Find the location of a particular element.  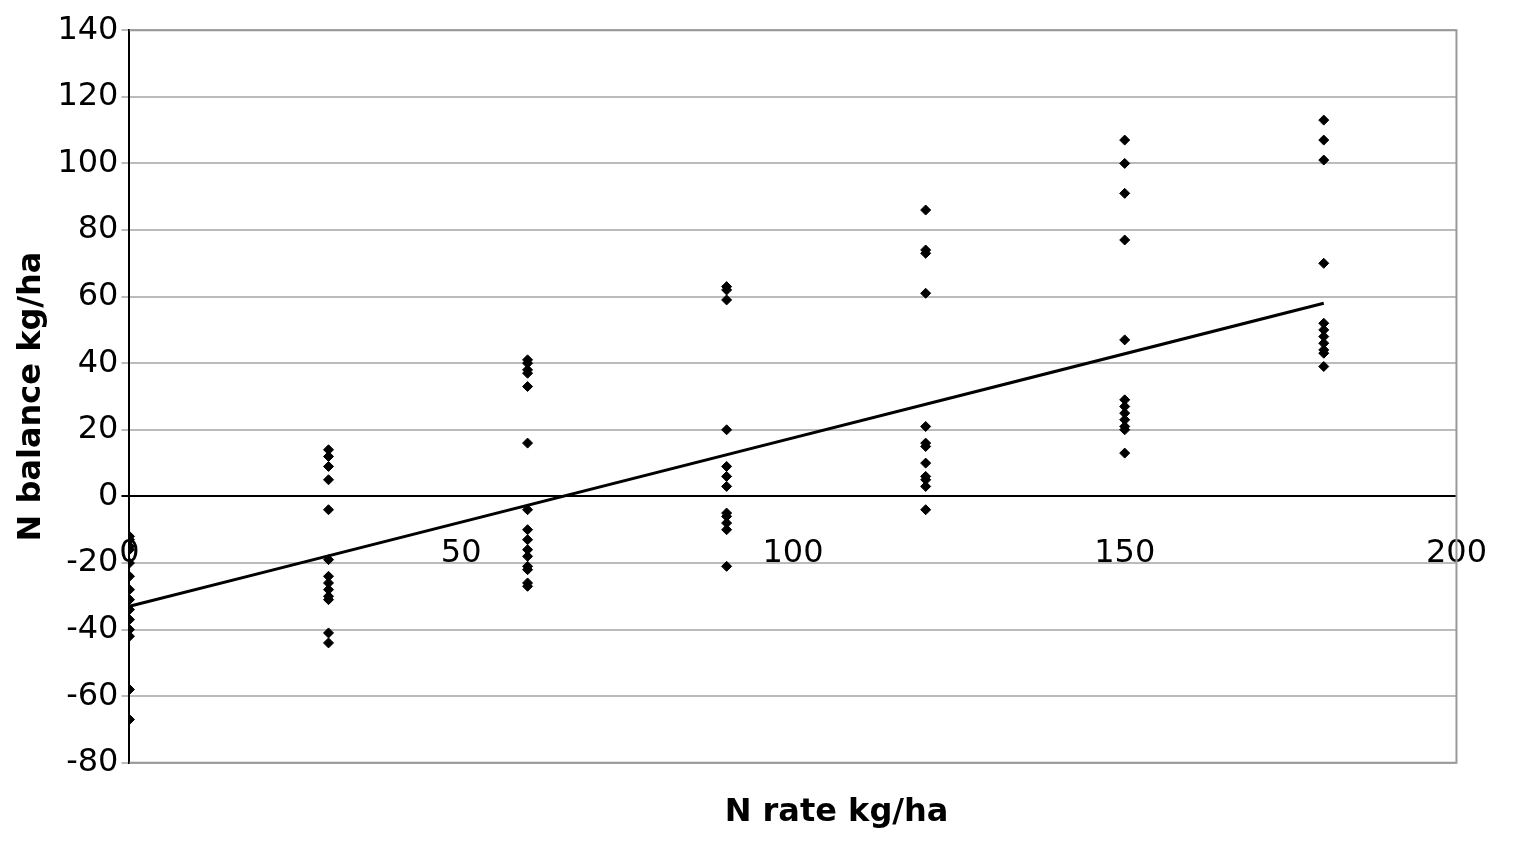

x-tick-label: 200 is located at coordinates (1456, 550).